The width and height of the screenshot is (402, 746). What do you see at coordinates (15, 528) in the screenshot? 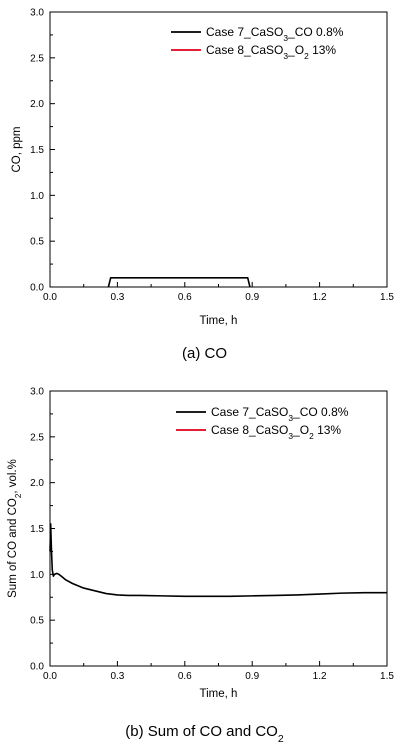
I see `y-axis-label: Sum of CO and CO2, vol.%` at bounding box center [15, 528].